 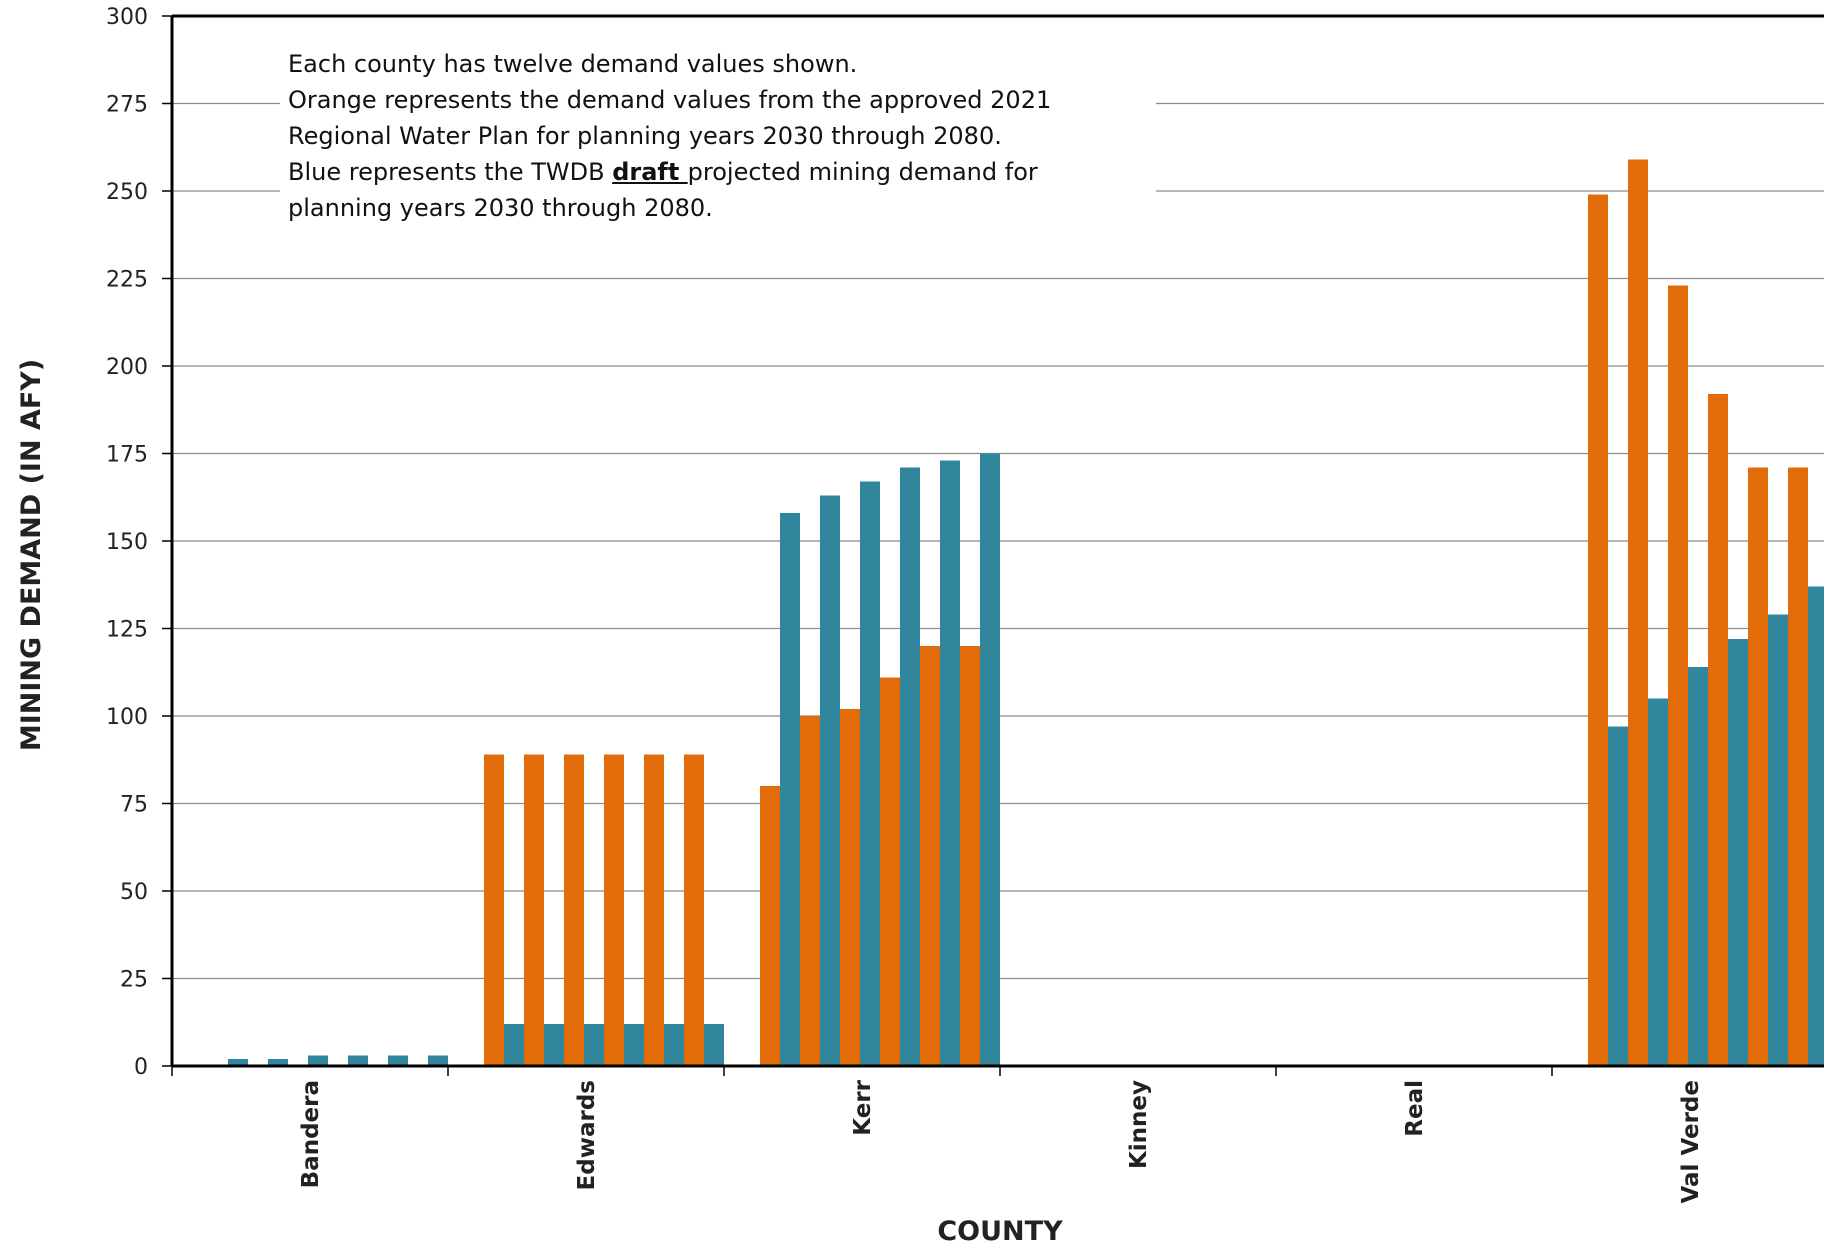 What do you see at coordinates (127, 717) in the screenshot?
I see `y-tick-label: 100` at bounding box center [127, 717].